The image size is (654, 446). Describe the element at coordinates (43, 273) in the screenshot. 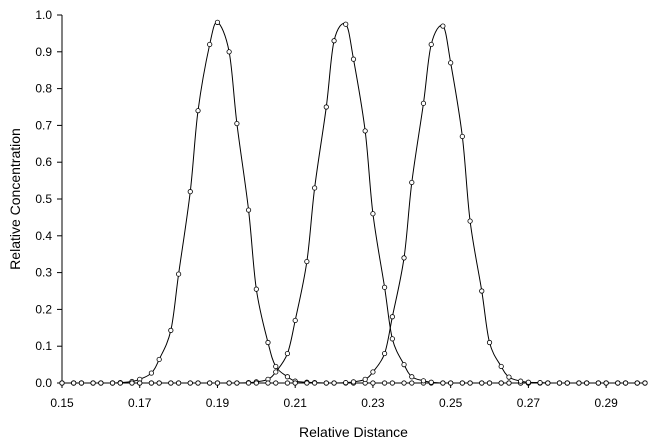

I see `y-tick-label: 0.3` at that location.